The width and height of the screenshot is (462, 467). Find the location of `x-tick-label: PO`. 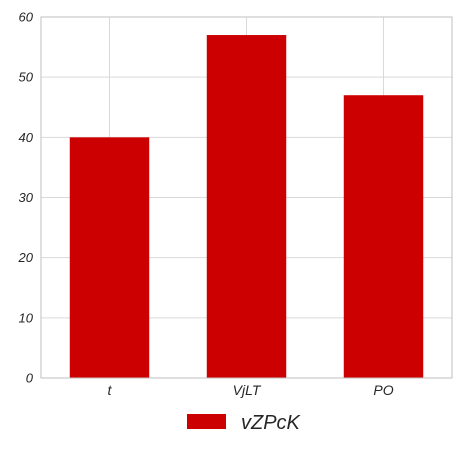

x-tick-label: PO is located at coordinates (383, 390).